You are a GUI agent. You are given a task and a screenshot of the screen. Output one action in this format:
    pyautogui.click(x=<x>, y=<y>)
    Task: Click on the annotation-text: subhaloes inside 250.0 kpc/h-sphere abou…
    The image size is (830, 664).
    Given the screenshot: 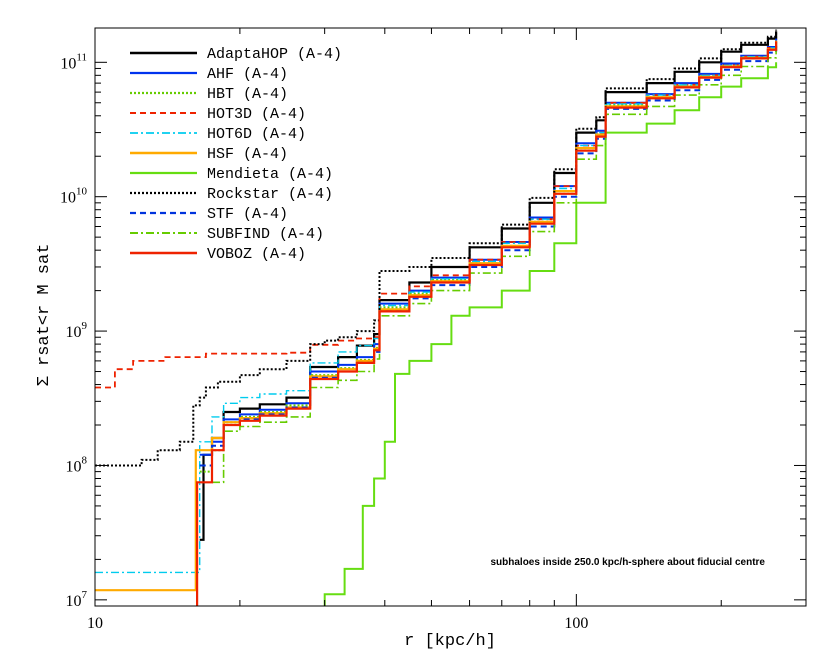 What is the action you would take?
    pyautogui.click(x=627, y=562)
    